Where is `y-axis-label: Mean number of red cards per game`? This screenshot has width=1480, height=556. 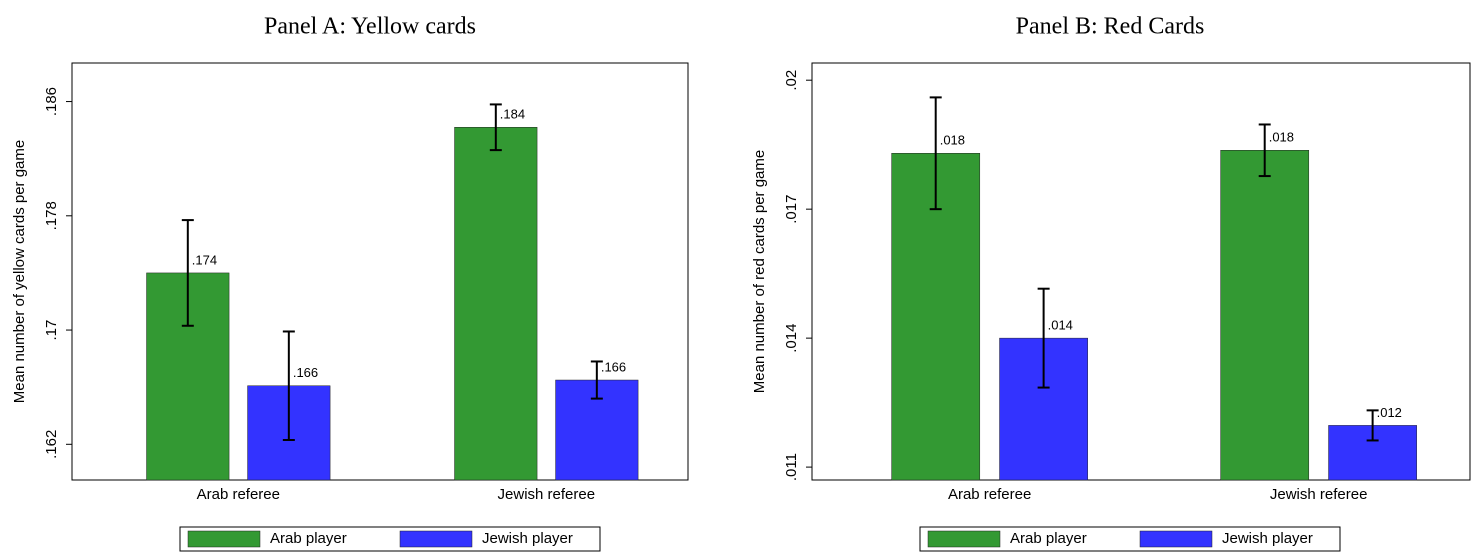
y-axis-label: Mean number of red cards per game is located at coordinates (759, 271).